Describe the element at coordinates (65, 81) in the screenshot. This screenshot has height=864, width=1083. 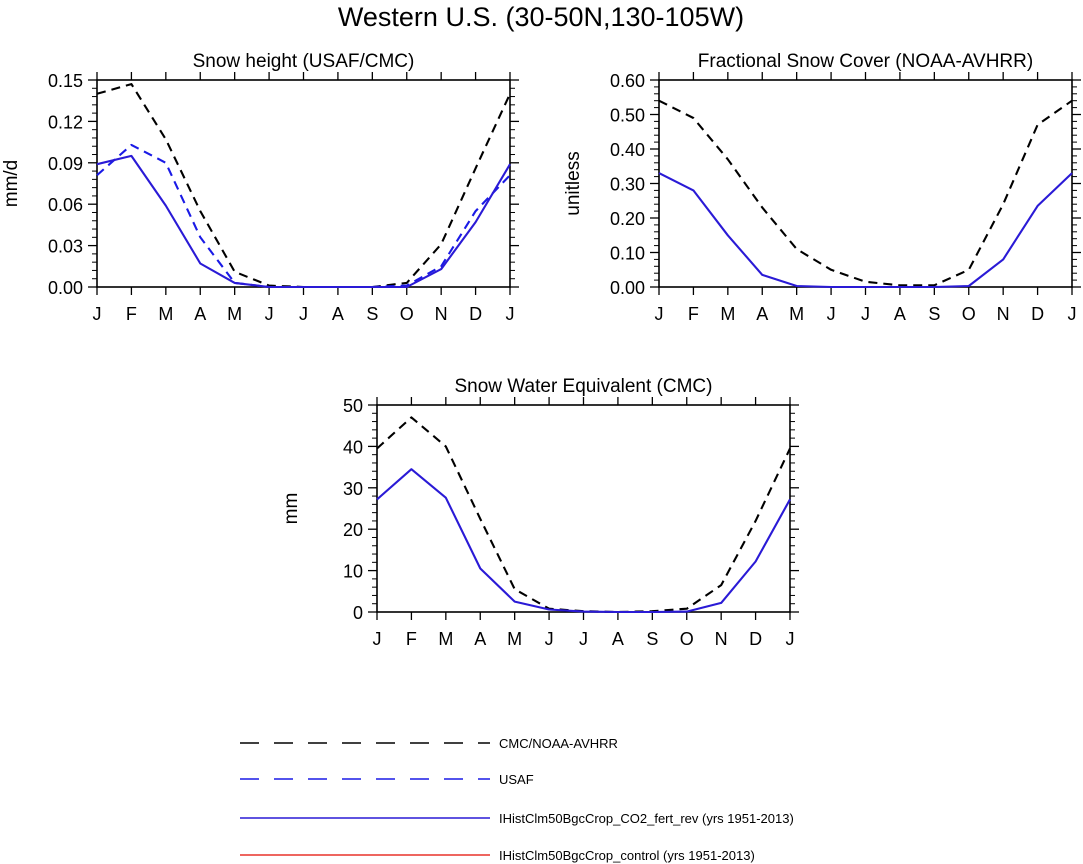
I see `y-tick-label: 0.15` at that location.